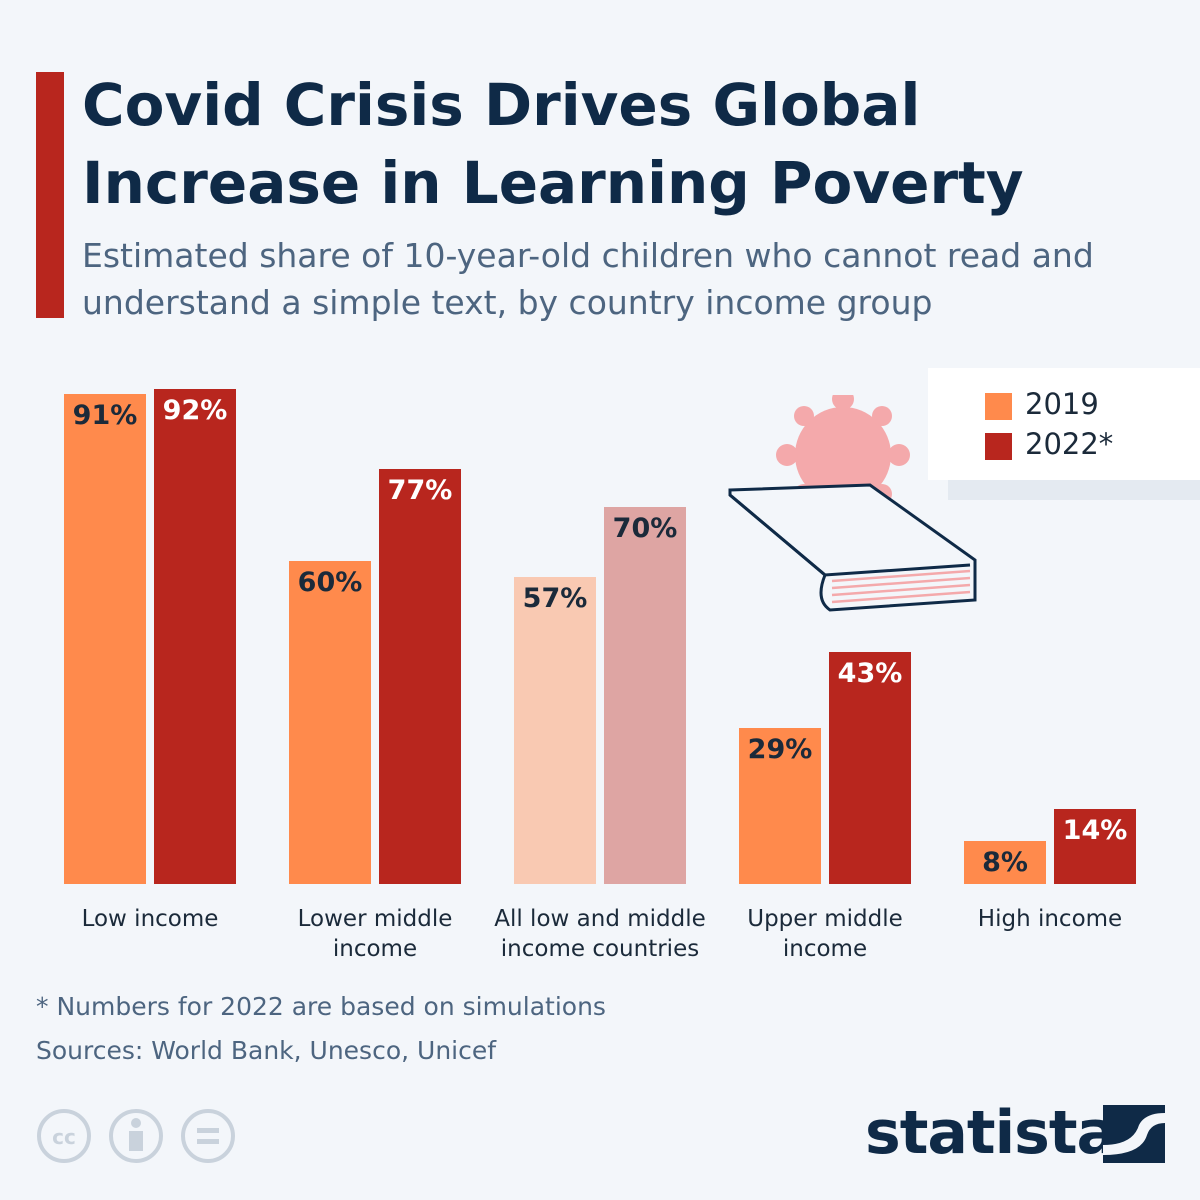 This screenshot has width=1200, height=1200. I want to click on x-tick-label: All low and middle income countries, so click(600, 934).